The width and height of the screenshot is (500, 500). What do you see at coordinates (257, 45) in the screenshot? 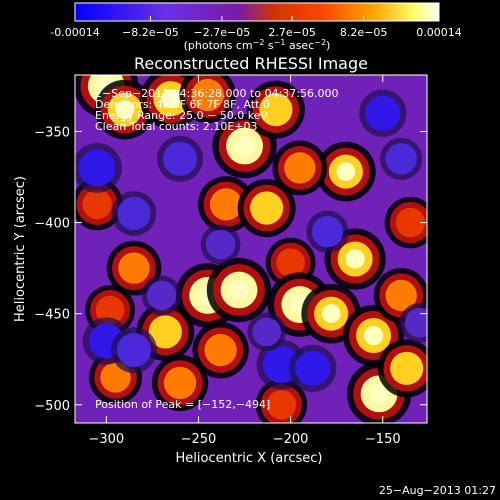
I see `colorbar-unit-label: (photons cm−2 s−1 asec−2)` at bounding box center [257, 45].